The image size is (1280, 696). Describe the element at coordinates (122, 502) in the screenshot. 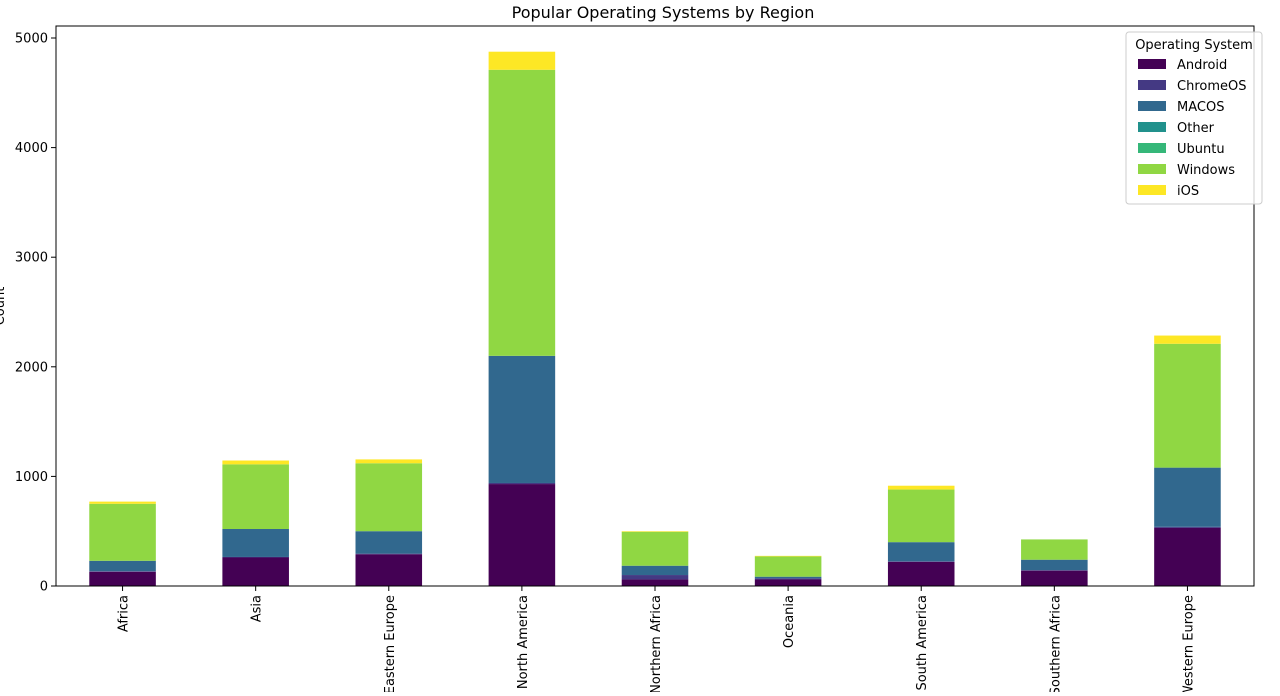

I see `bar-ios-africa` at that location.